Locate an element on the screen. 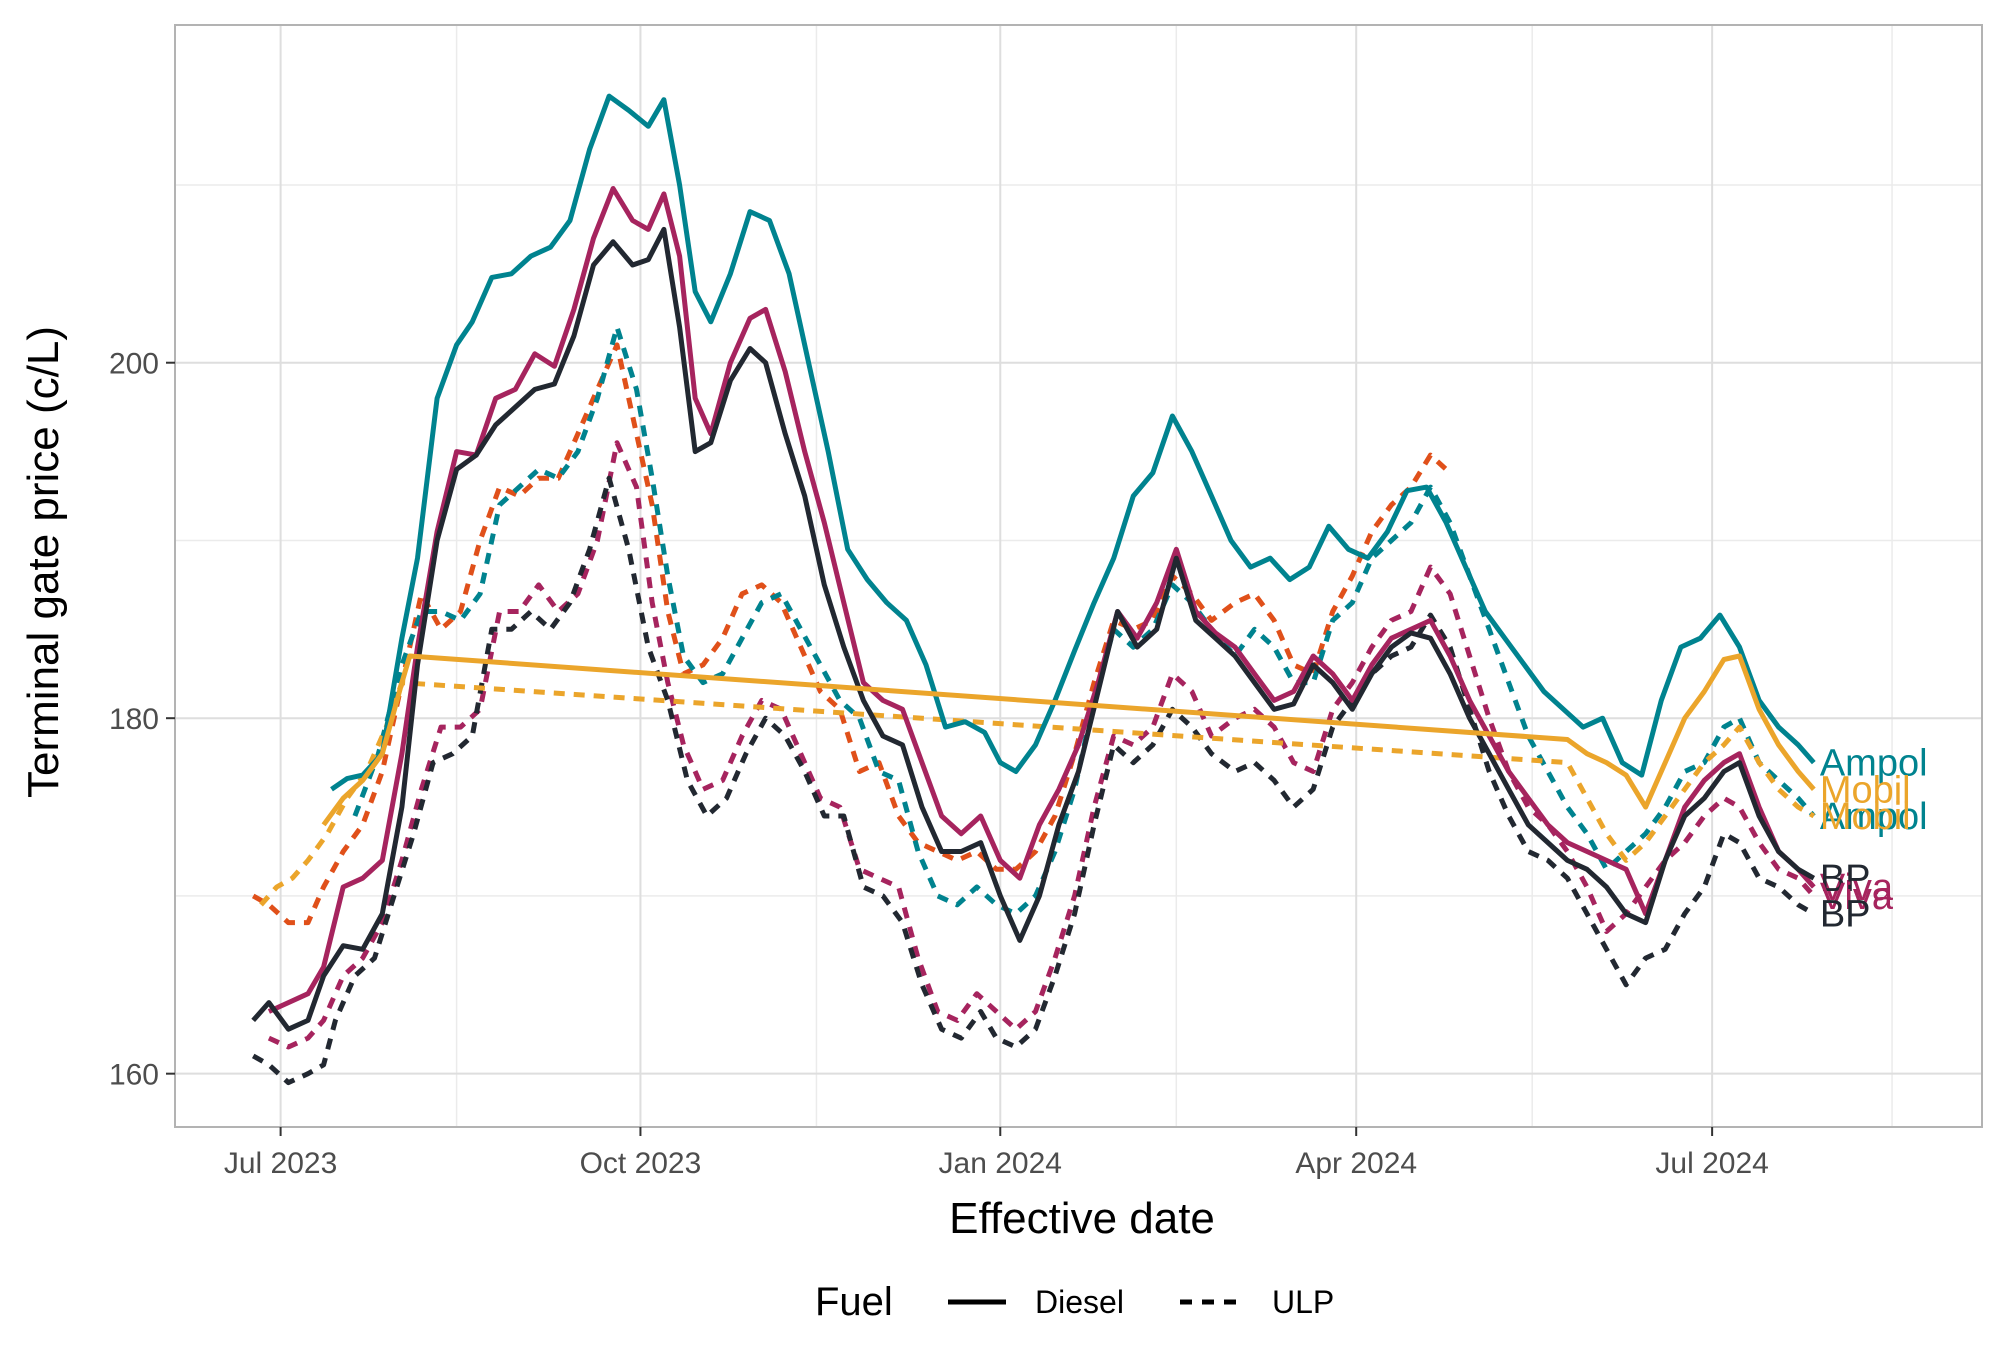 Image resolution: width=2007 pixels, height=1353 pixels. y-axis-title: Terminal gate price (c/L) is located at coordinates (43, 562).